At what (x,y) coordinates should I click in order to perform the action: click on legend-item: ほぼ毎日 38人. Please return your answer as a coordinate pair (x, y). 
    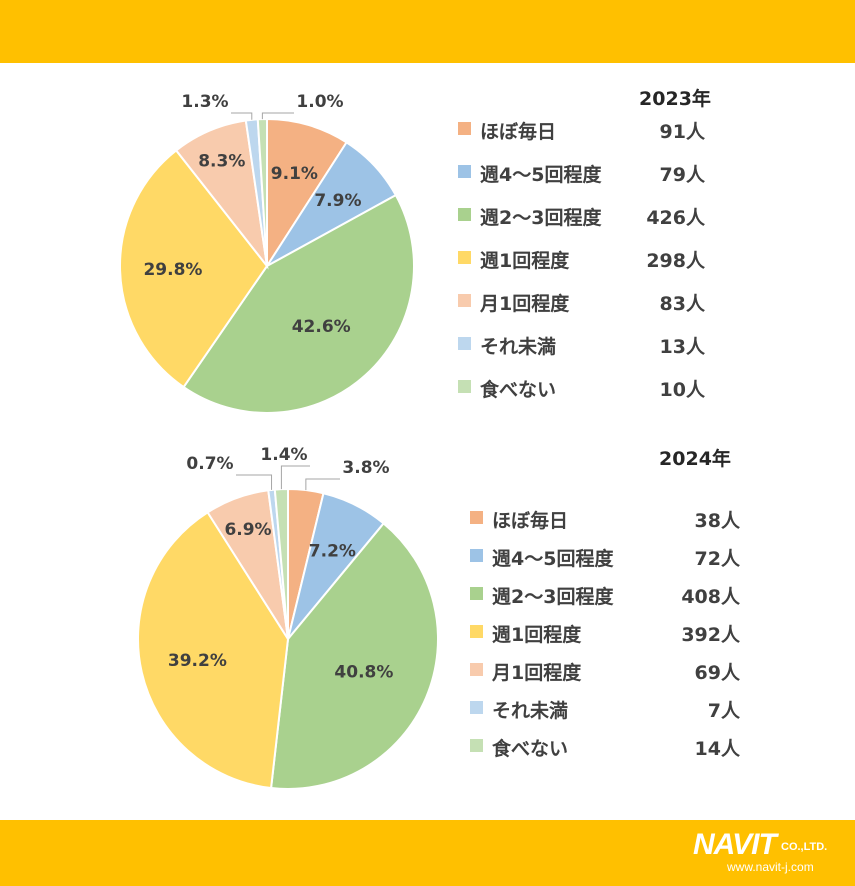
    Looking at the image, I should click on (605, 520).